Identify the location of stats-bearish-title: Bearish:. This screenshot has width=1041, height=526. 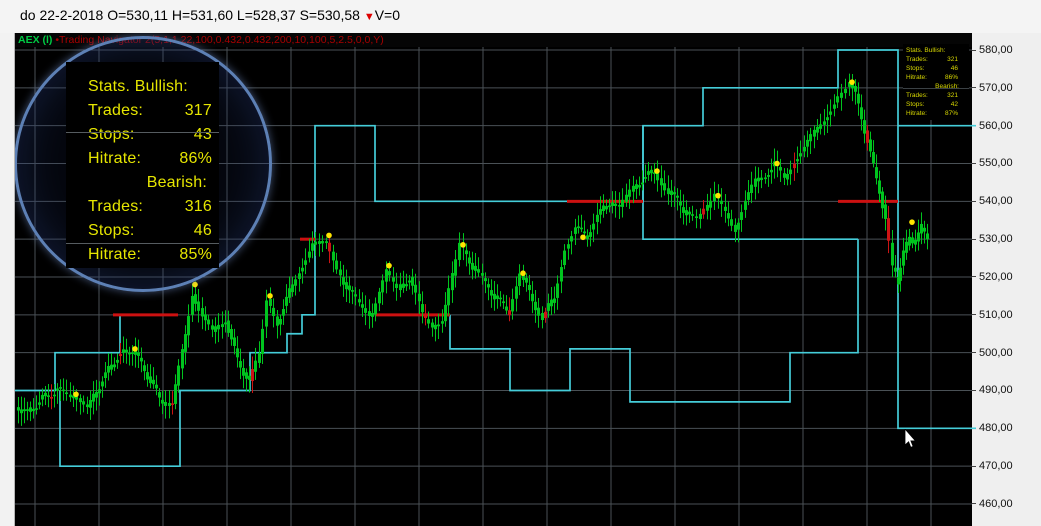
(176, 182).